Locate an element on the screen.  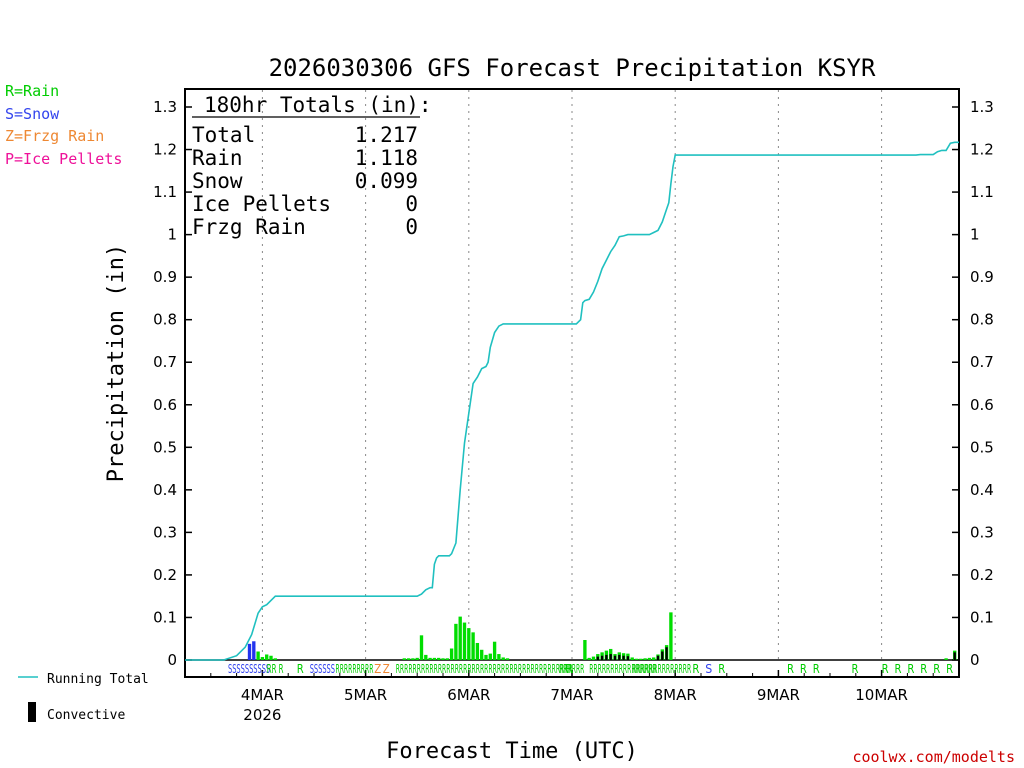
y-tick-label-left: 0.9 is located at coordinates (165, 277).